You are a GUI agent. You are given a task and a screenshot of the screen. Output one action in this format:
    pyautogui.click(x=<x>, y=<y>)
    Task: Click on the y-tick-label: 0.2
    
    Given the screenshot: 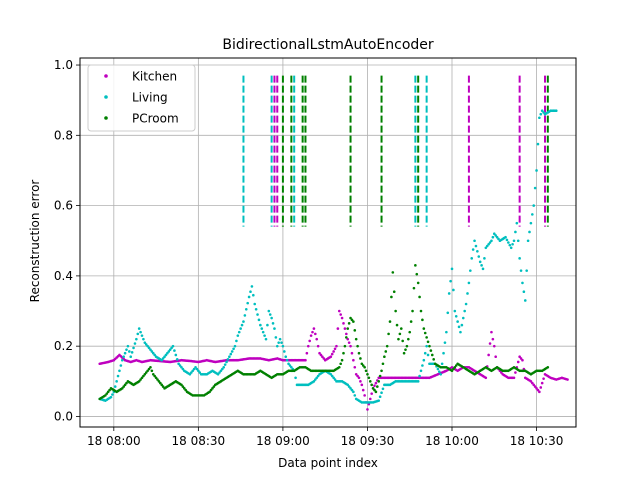 What is the action you would take?
    pyautogui.click(x=63, y=346)
    